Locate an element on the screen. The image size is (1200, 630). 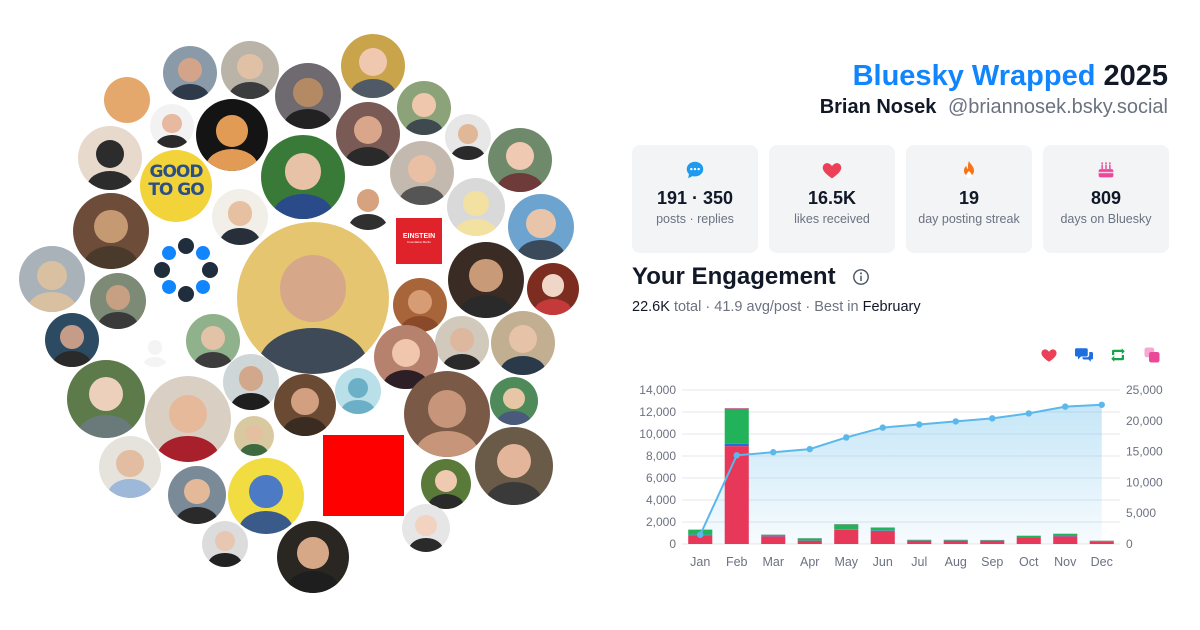
best-month: February is located at coordinates (891, 307).